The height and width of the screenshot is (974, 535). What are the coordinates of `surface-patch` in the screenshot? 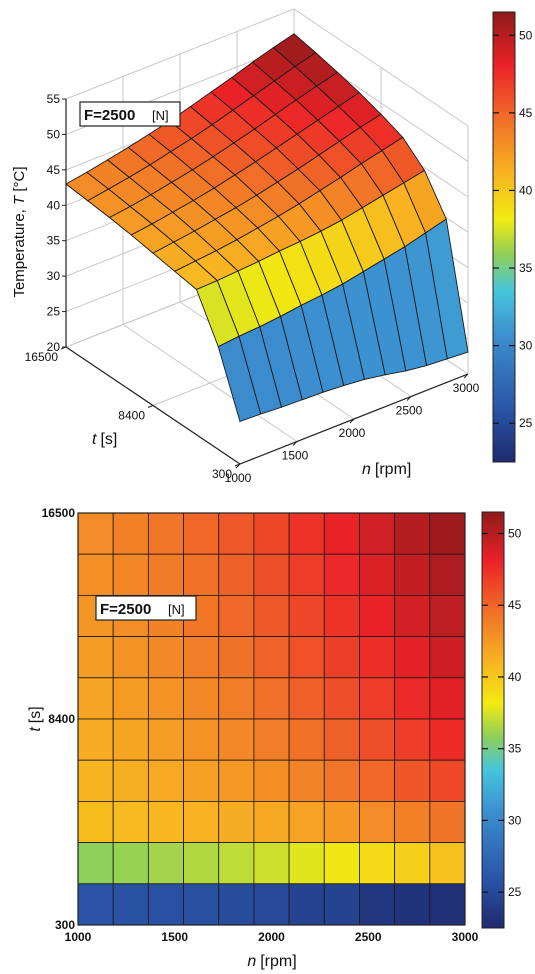 It's located at (239, 379).